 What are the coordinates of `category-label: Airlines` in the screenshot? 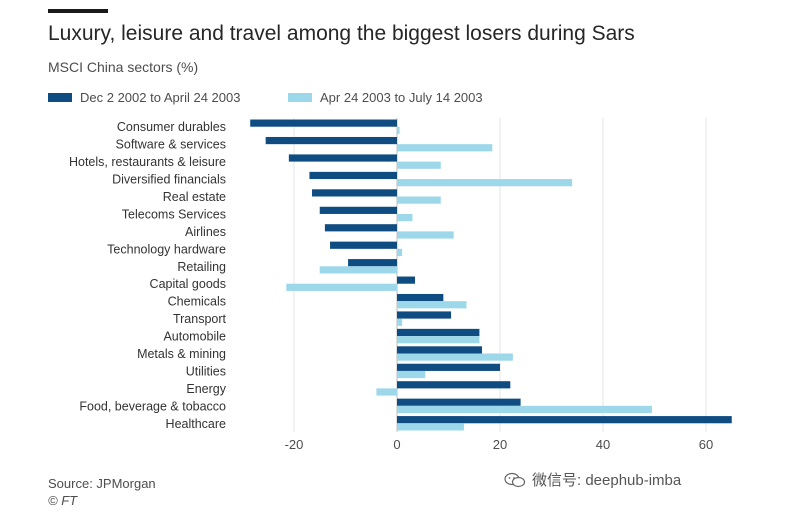 It's located at (205, 232).